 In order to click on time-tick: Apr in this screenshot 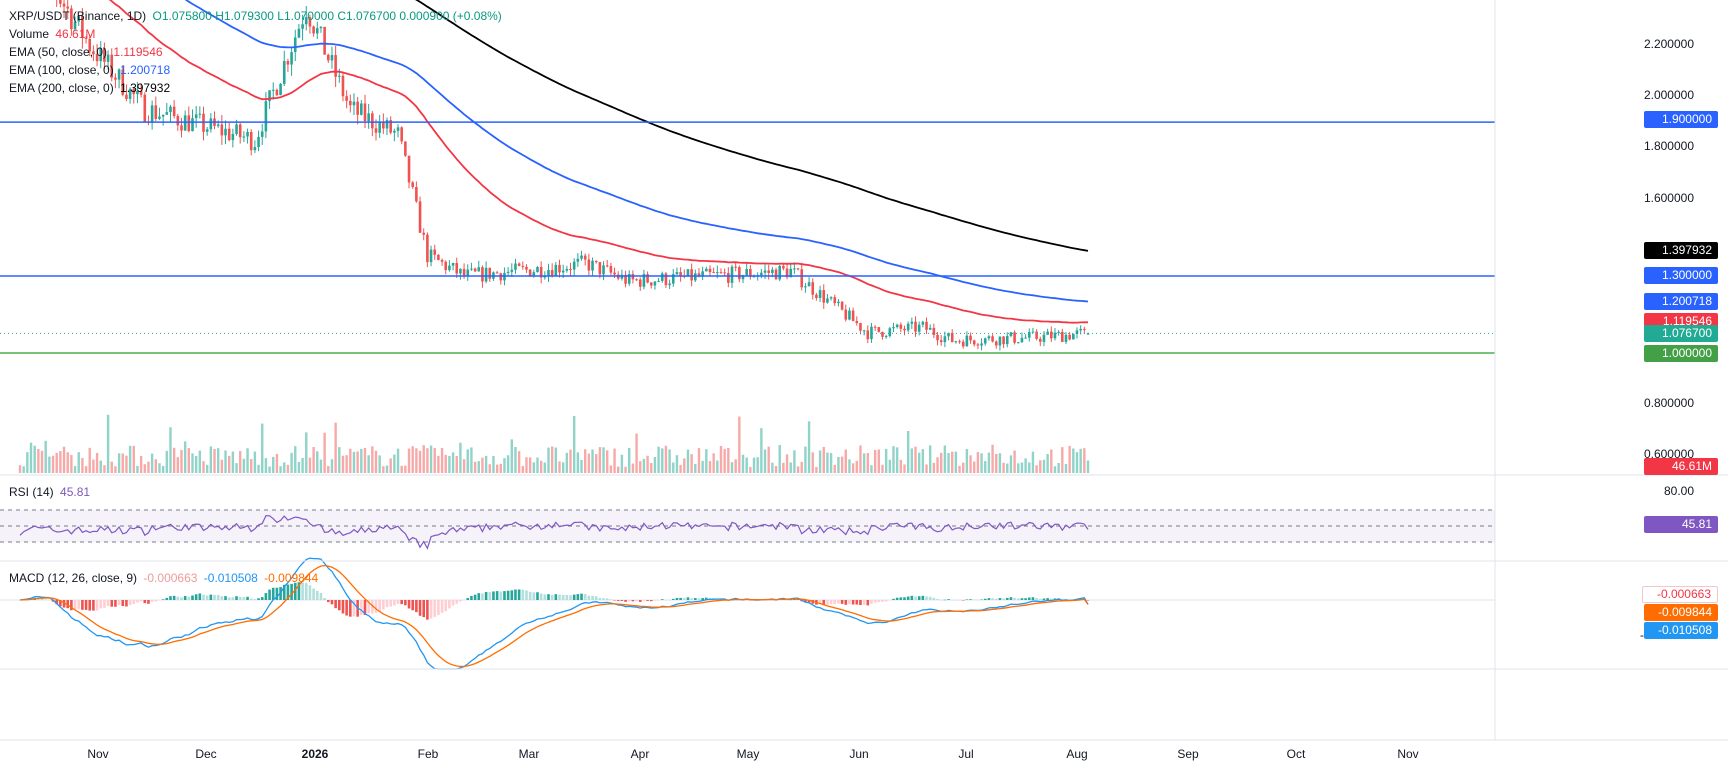, I will do `click(640, 754)`.